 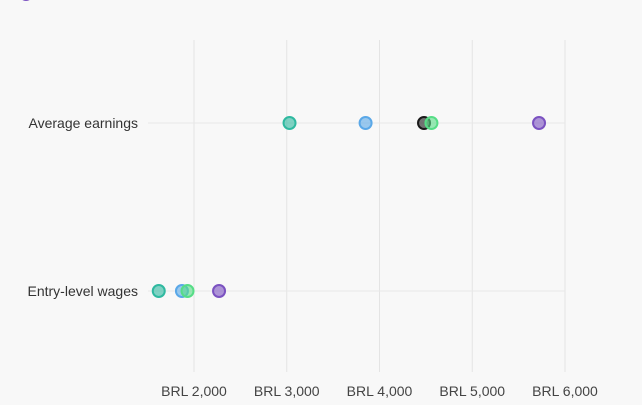 I want to click on category-label: Average earnings, so click(x=83, y=123).